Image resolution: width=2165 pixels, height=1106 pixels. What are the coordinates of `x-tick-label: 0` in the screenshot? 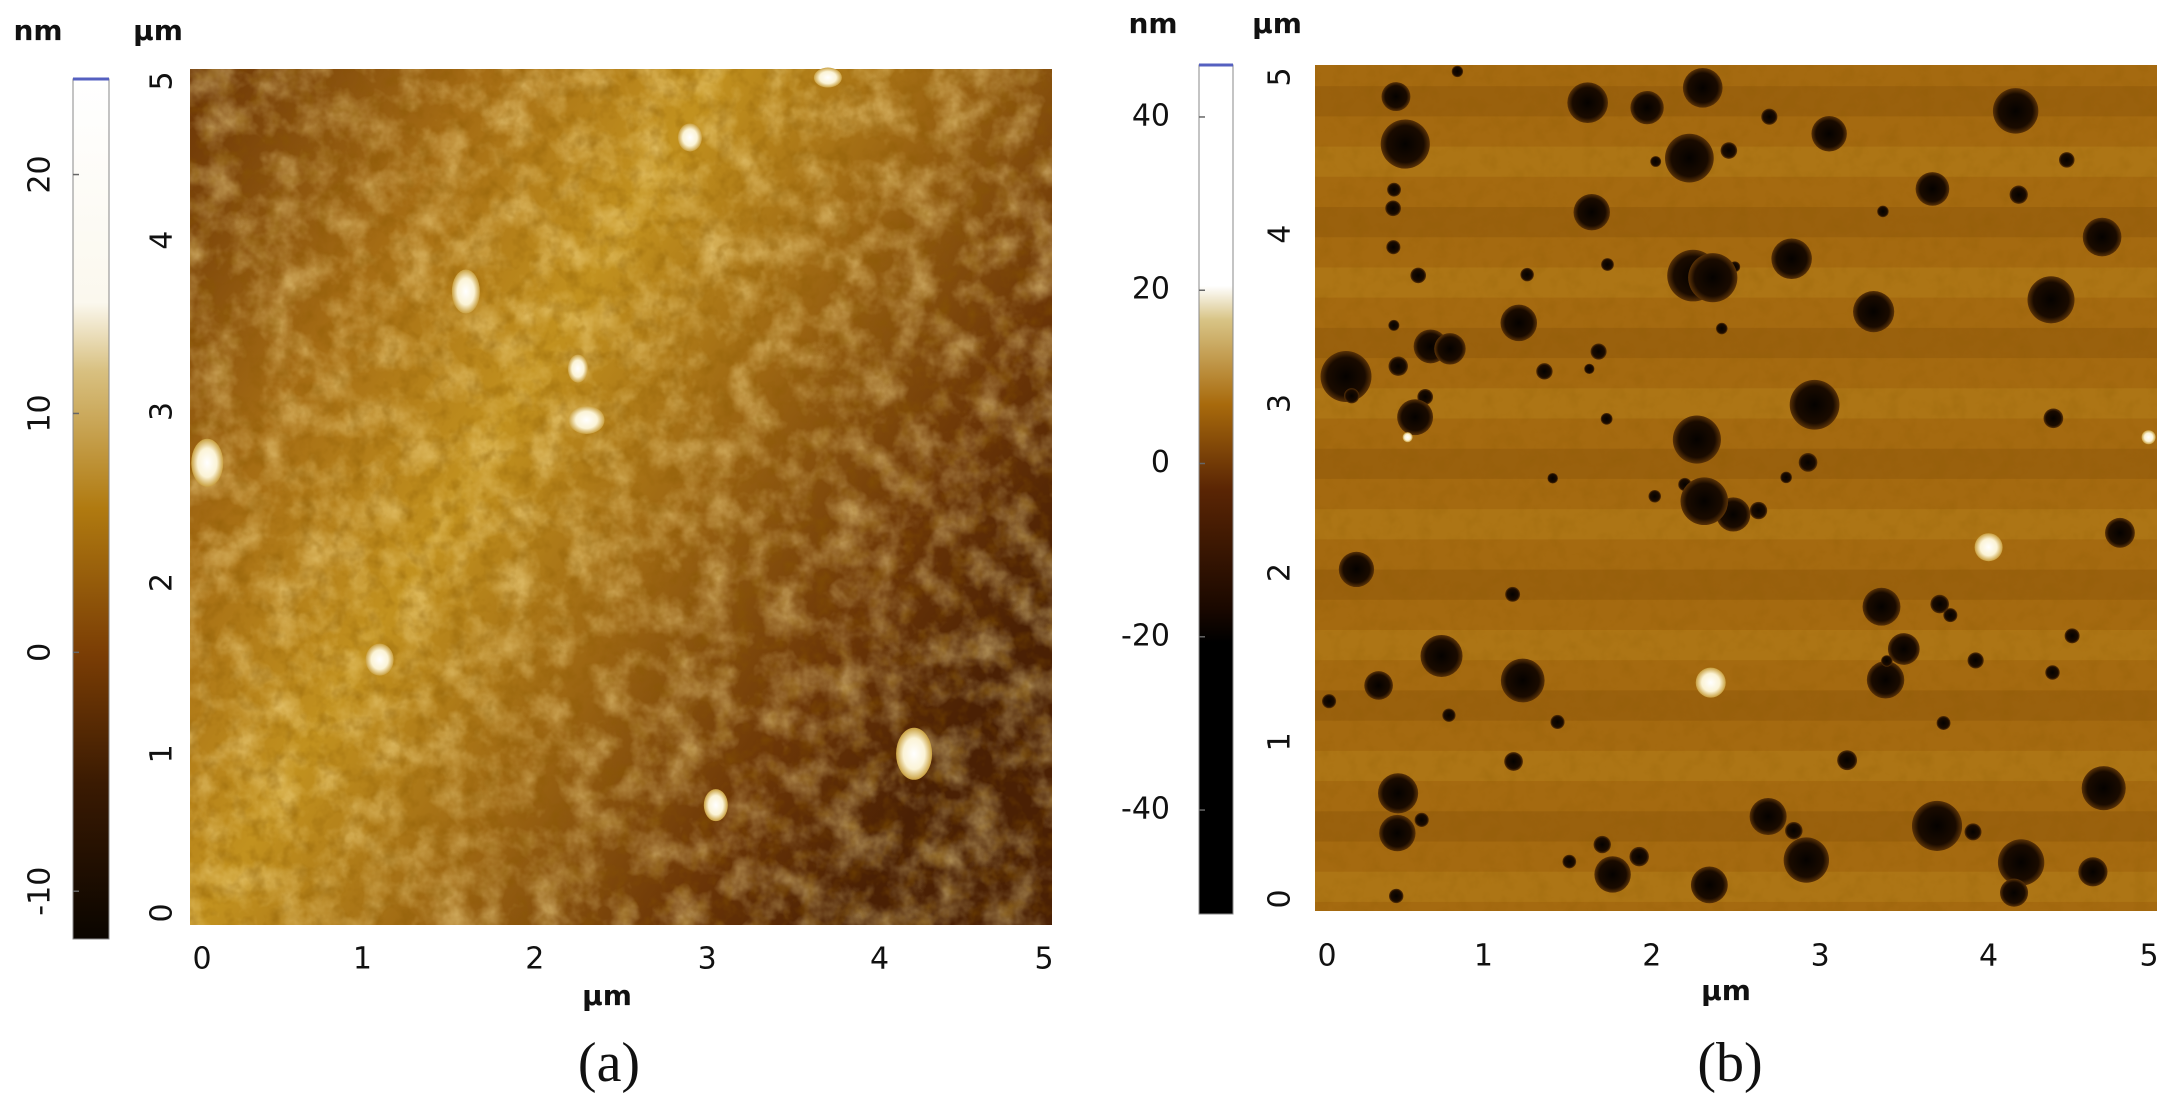 It's located at (201, 959).